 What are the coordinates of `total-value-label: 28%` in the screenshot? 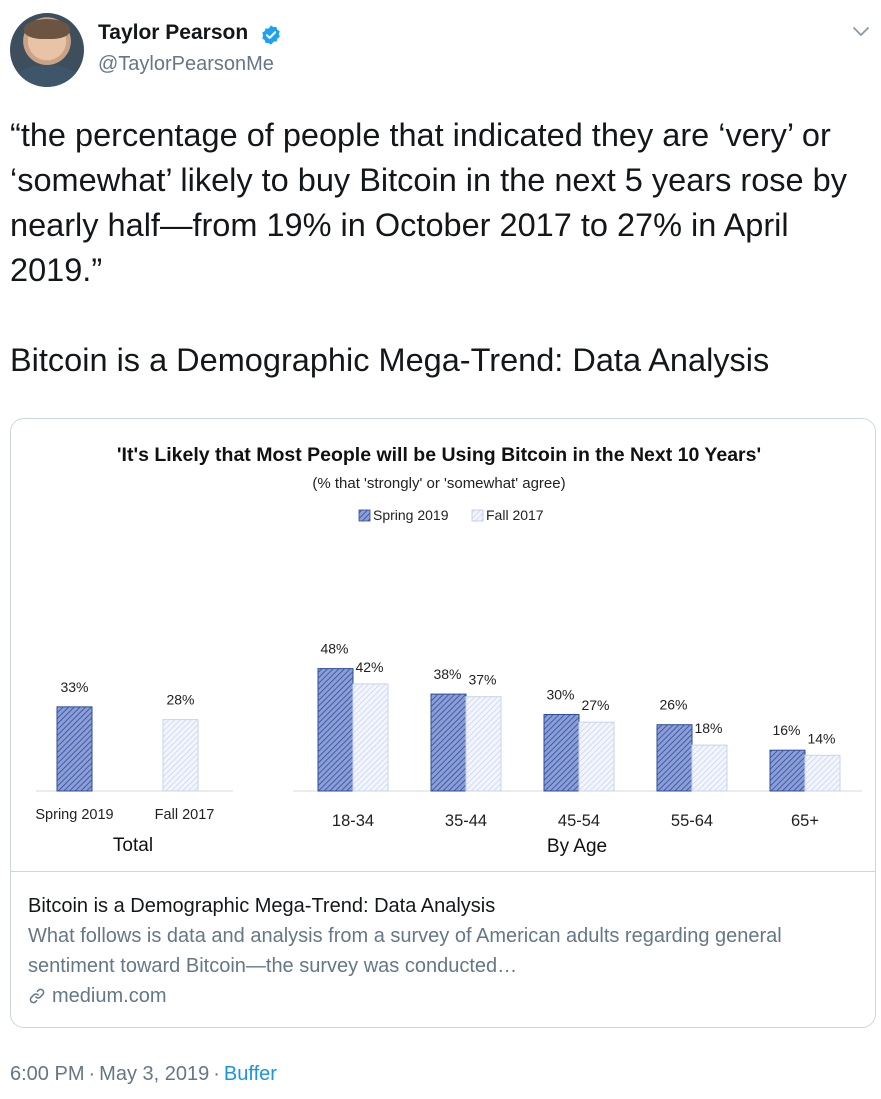 It's located at (180, 700).